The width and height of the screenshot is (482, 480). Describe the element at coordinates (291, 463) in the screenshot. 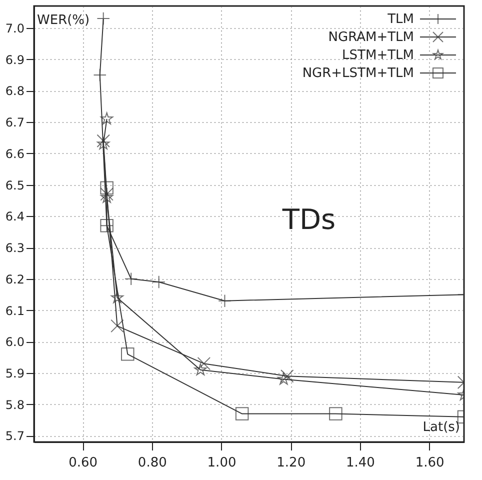

I see `x-tick-label: 1.20` at that location.